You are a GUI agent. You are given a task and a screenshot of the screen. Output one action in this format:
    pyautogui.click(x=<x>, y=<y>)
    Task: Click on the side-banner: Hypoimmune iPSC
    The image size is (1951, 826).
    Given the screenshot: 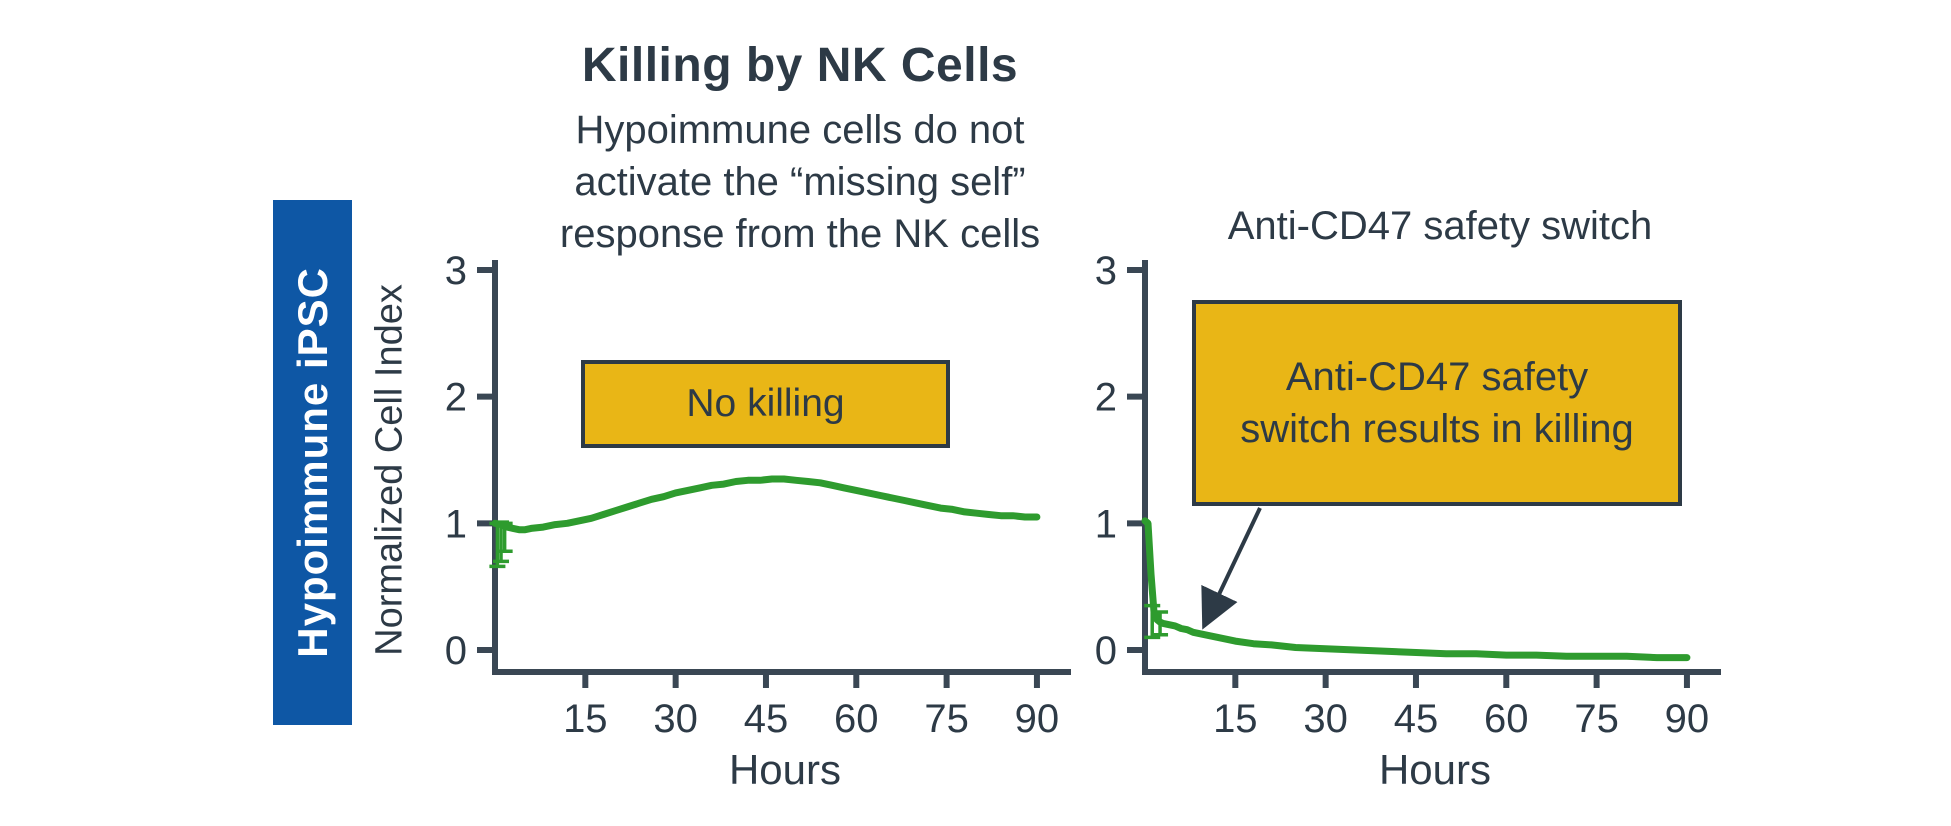 What is the action you would take?
    pyautogui.click(x=312, y=462)
    